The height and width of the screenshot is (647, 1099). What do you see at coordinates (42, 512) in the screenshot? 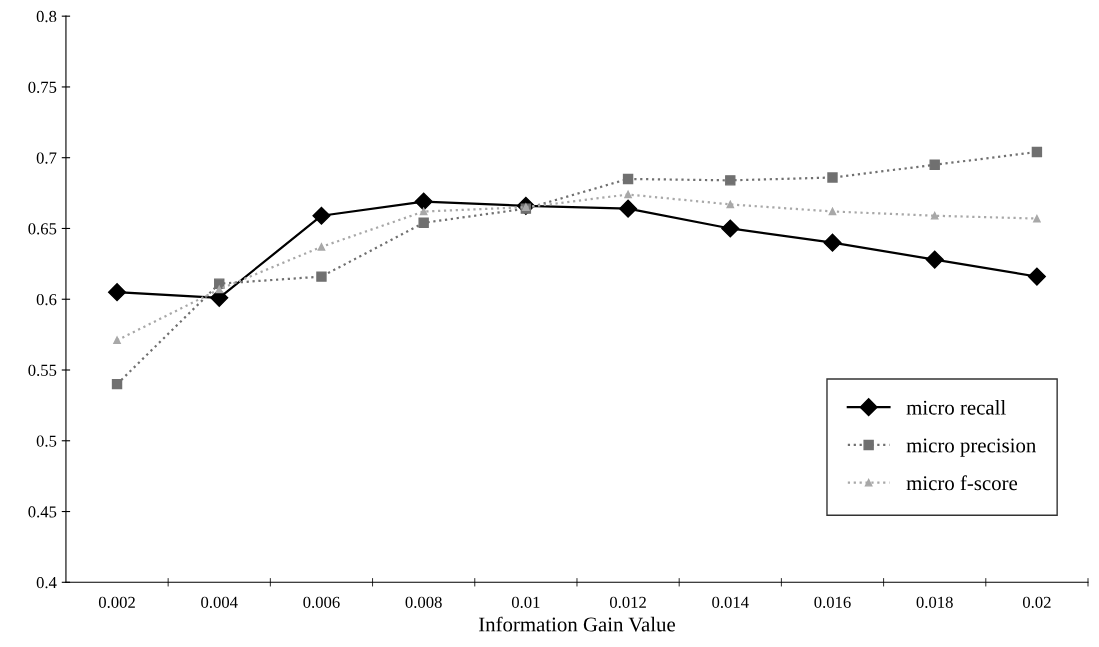
I see `y-tick-label: 0.45` at bounding box center [42, 512].